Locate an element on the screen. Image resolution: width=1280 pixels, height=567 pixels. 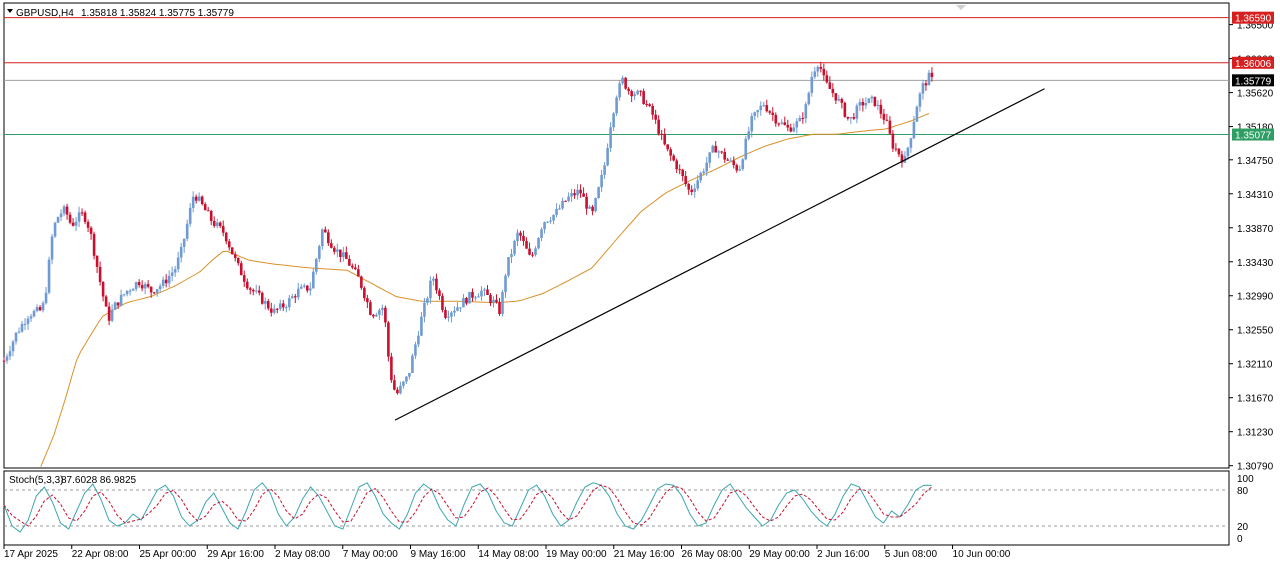
price-tick-label: 1.33430 is located at coordinates (1255, 263).